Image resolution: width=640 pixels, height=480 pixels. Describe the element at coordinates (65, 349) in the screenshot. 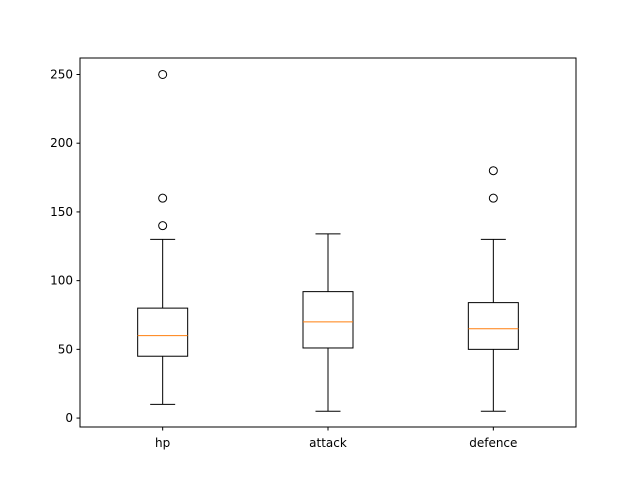

I see `y-tick-label: 50` at that location.